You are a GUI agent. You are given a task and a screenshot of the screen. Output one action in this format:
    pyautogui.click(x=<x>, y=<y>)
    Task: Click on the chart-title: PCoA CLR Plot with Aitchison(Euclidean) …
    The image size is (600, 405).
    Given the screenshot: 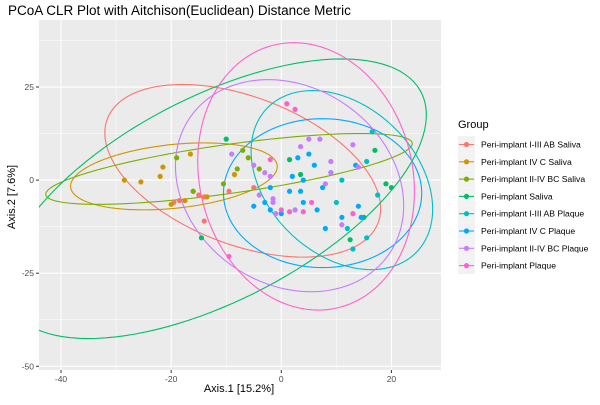 What is the action you would take?
    pyautogui.click(x=179, y=10)
    